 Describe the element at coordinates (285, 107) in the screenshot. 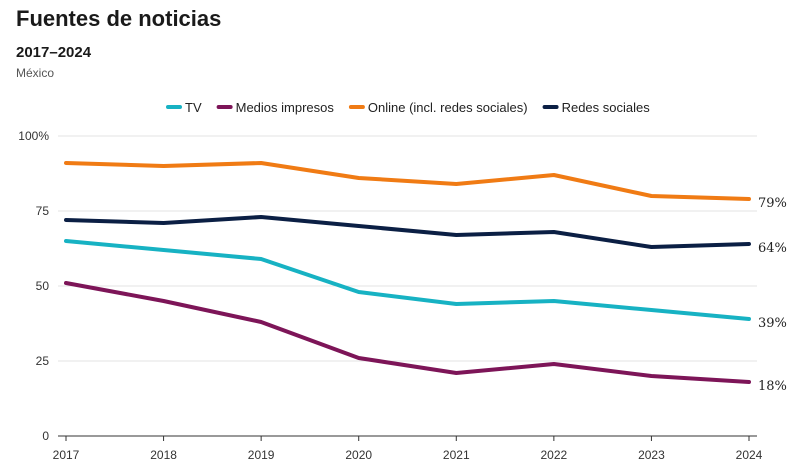

I see `legend-label: Medios impresos` at that location.